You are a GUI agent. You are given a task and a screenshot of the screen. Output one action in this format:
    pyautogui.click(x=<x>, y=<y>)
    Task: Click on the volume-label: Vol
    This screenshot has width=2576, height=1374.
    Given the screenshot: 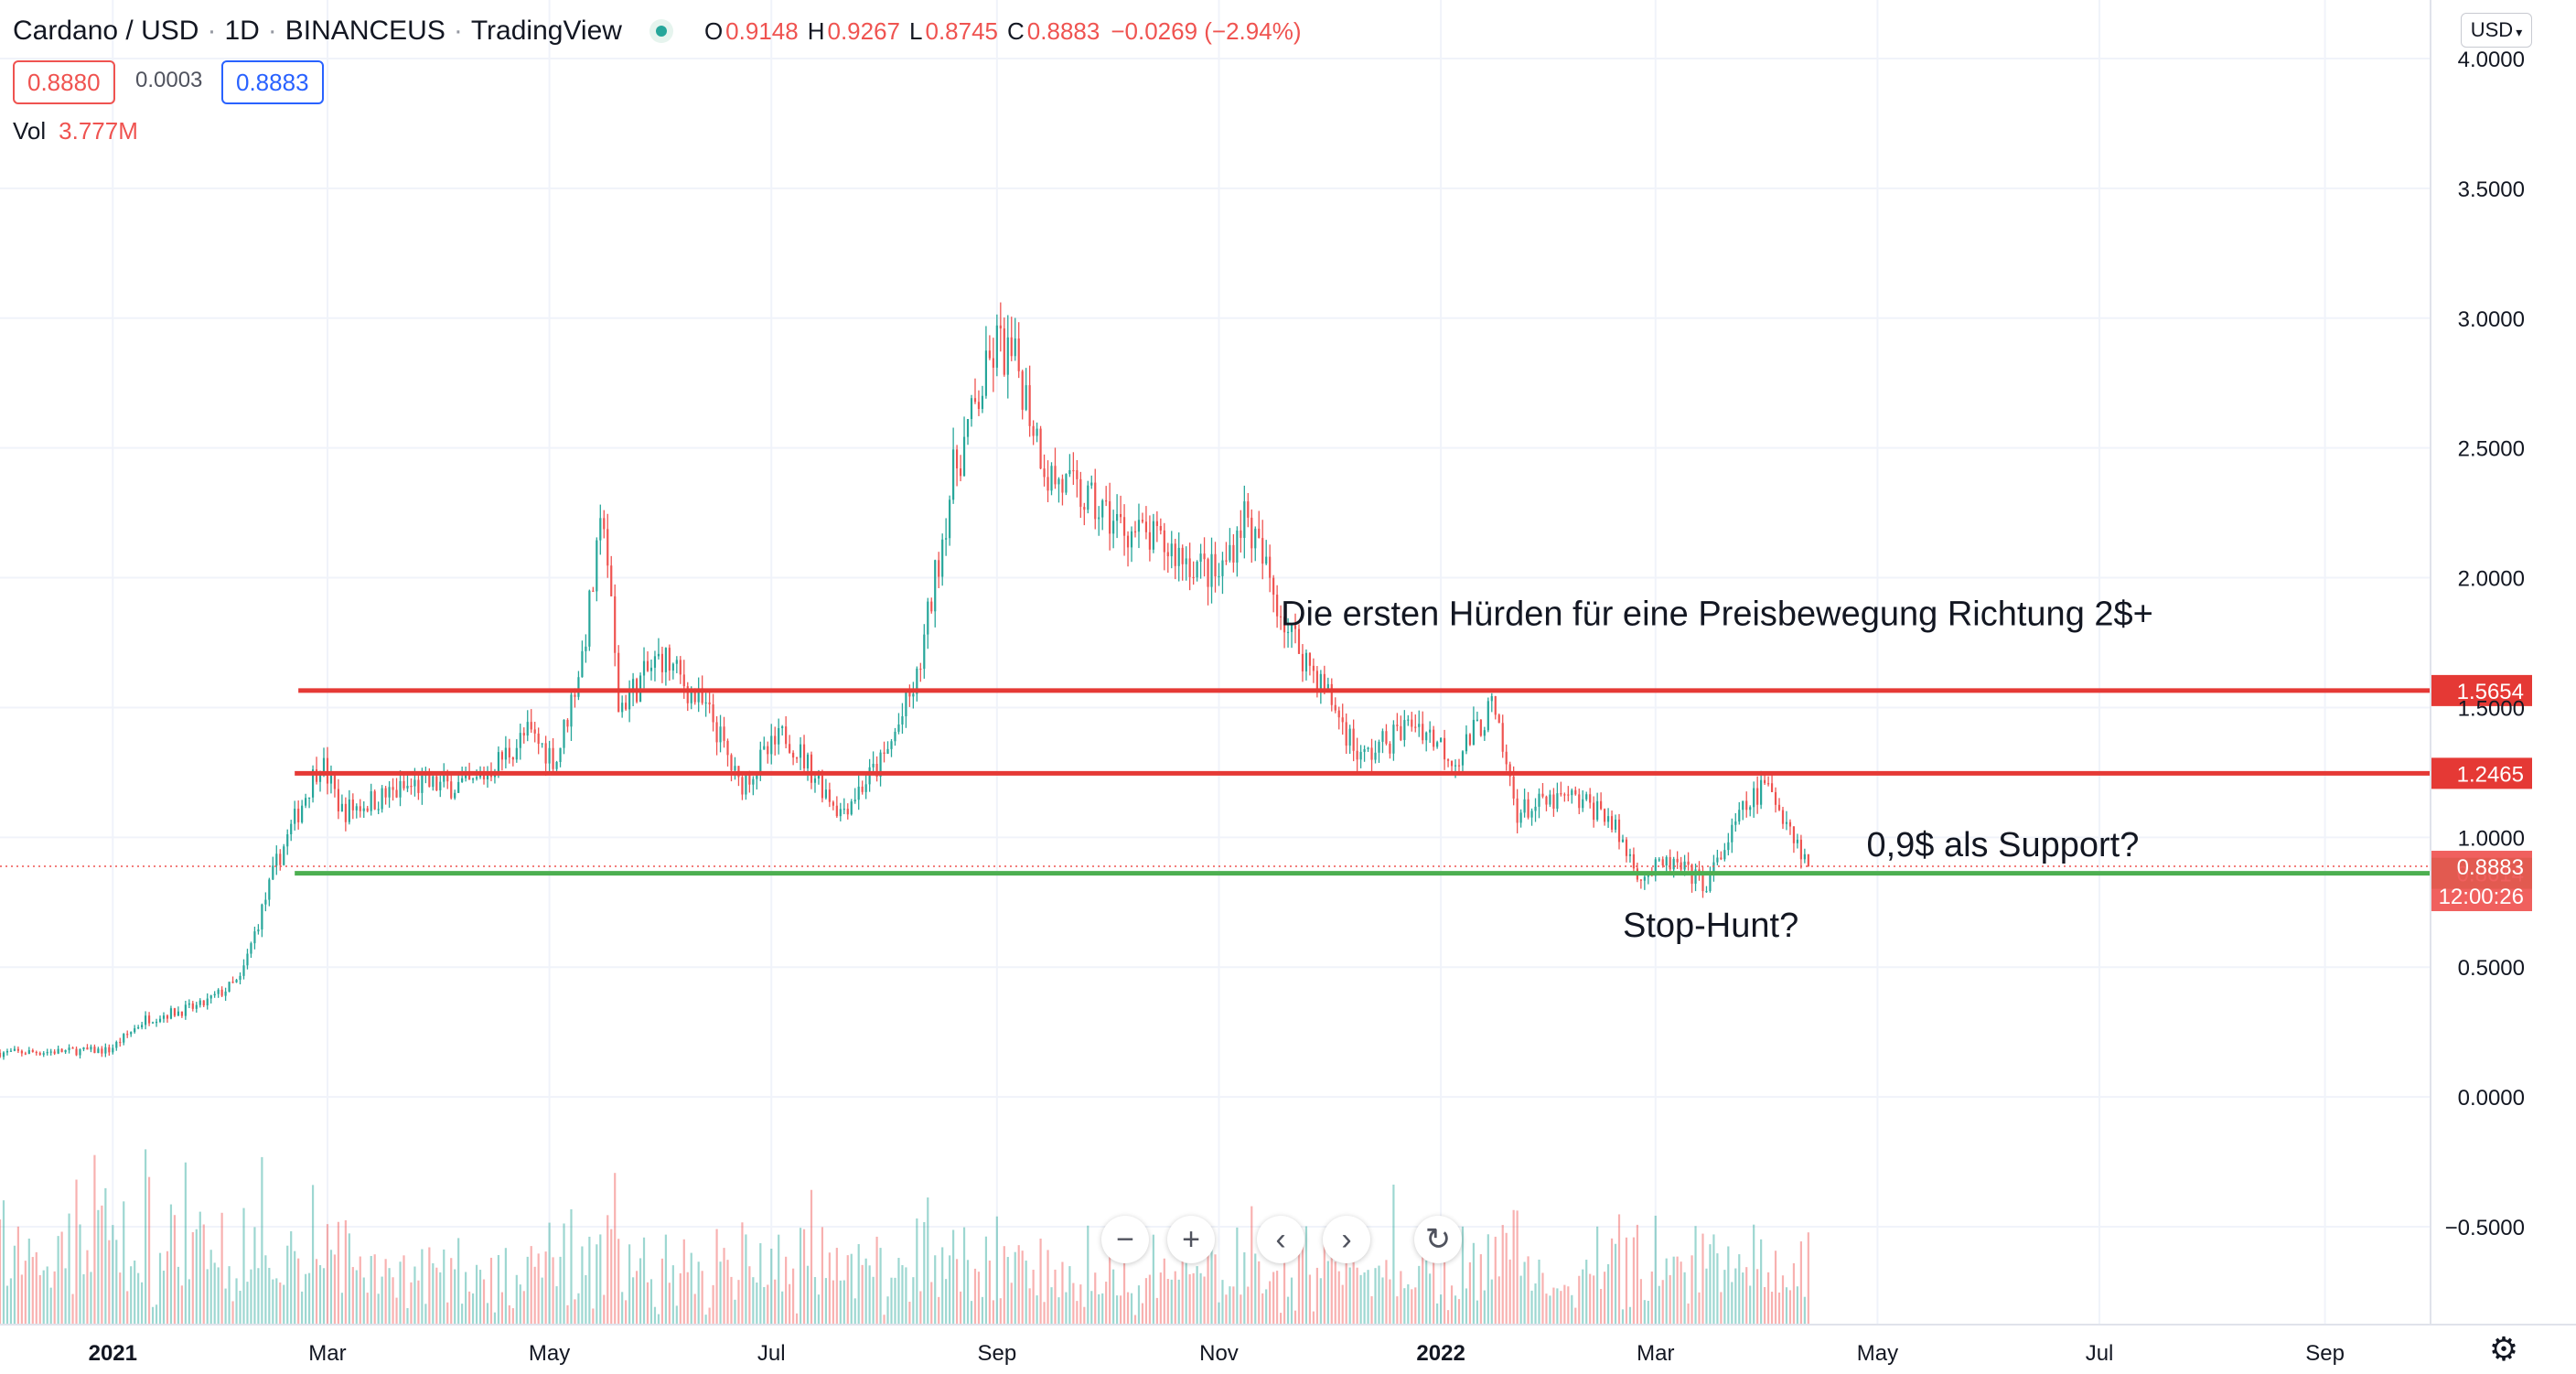 What is the action you would take?
    pyautogui.click(x=30, y=131)
    